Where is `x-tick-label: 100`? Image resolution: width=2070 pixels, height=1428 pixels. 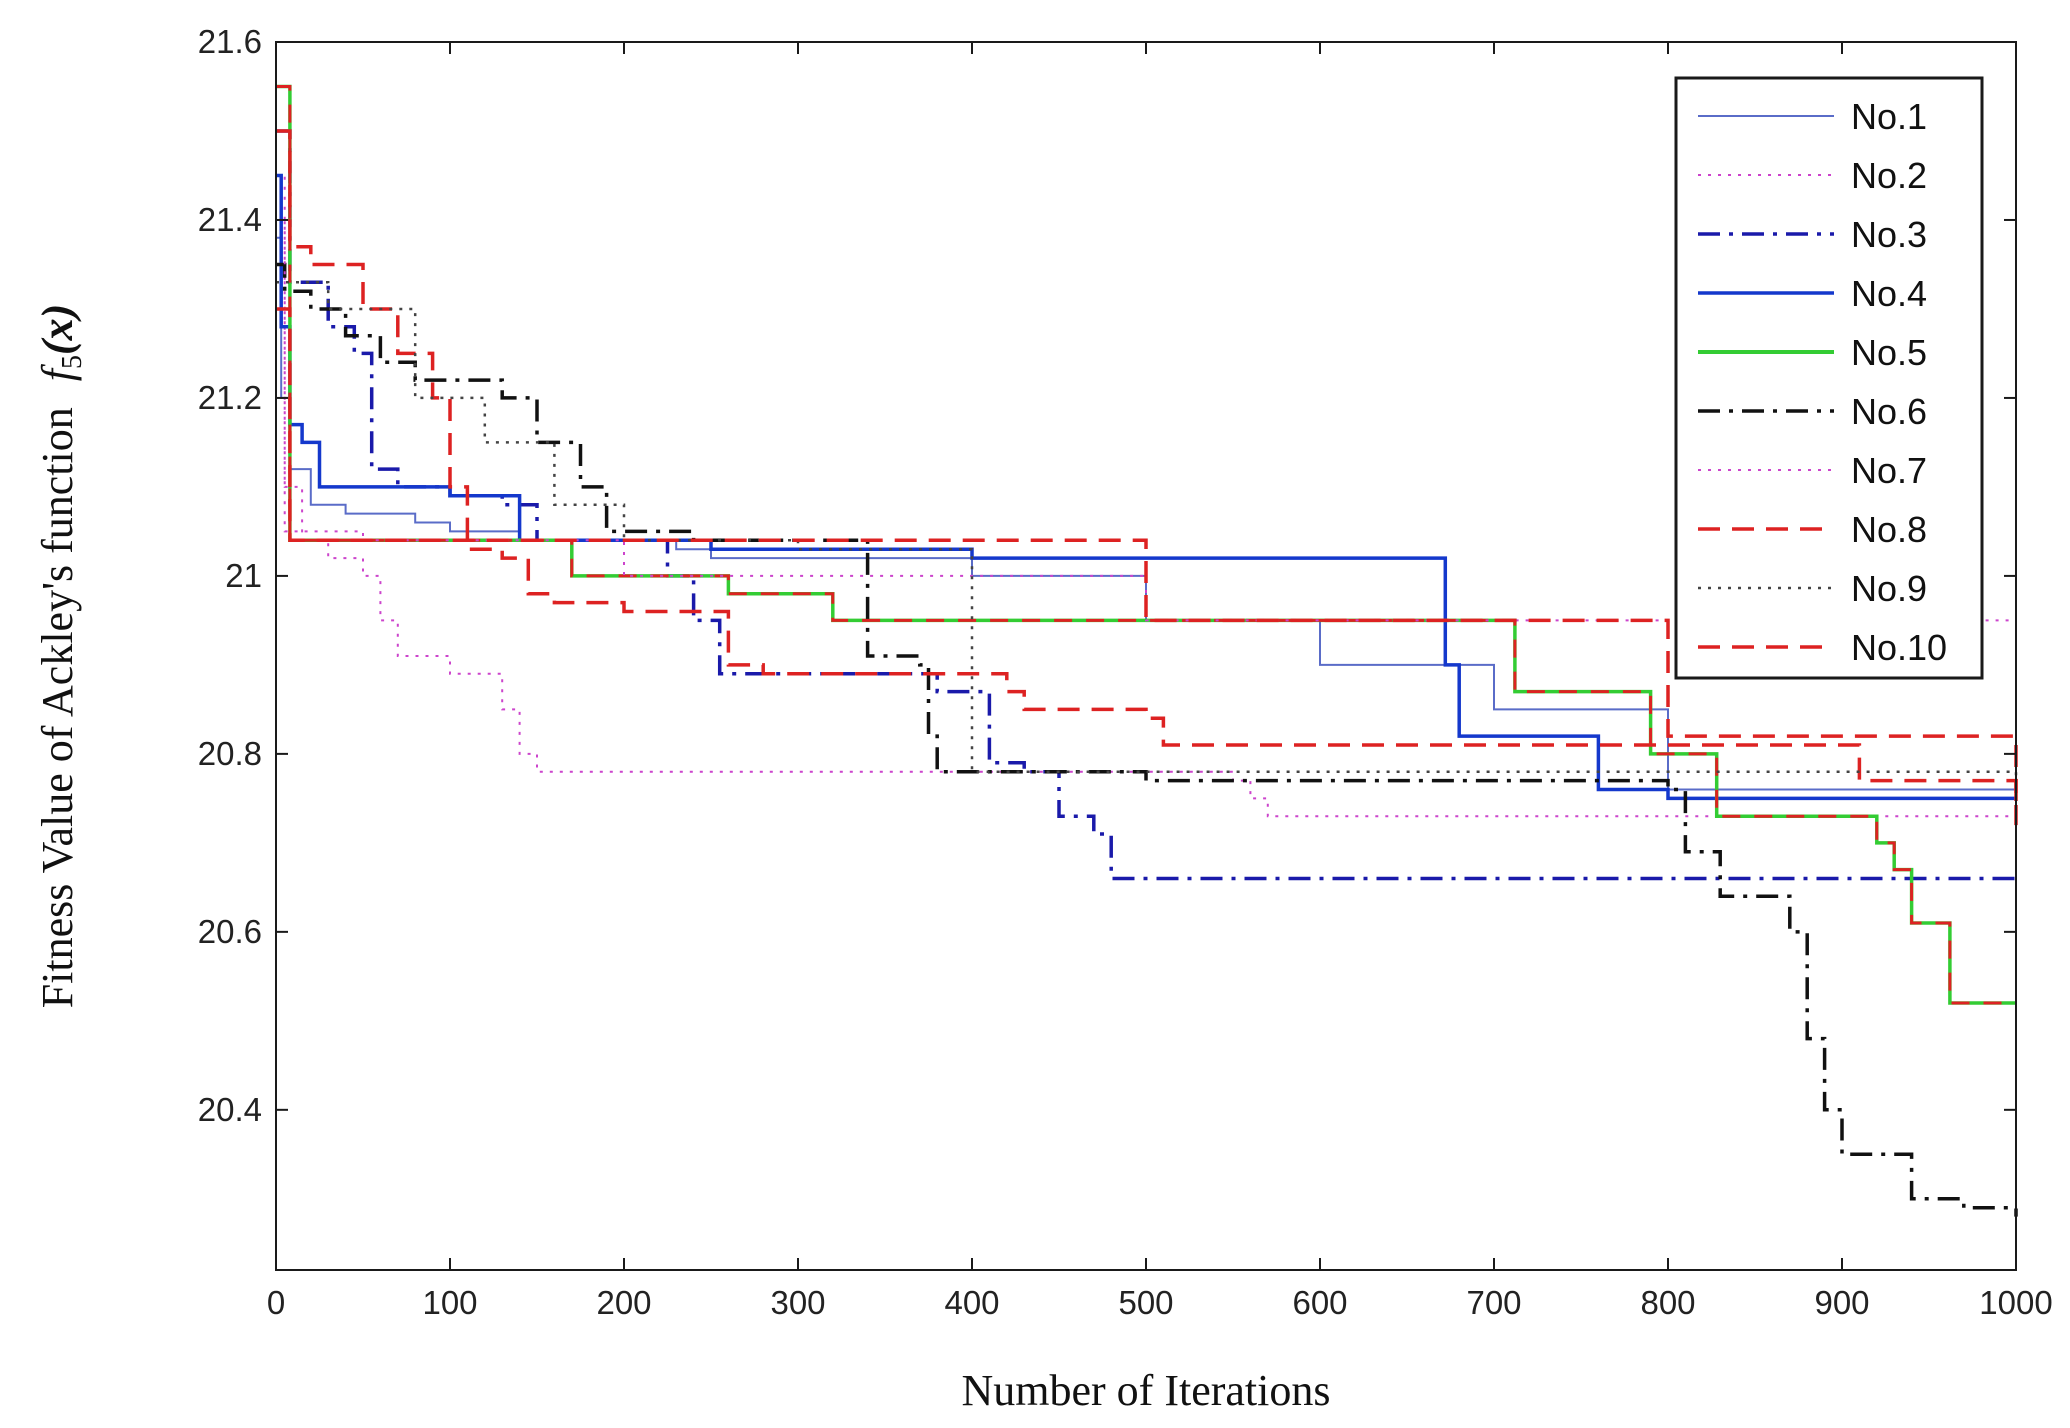 x-tick-label: 100 is located at coordinates (449, 1302).